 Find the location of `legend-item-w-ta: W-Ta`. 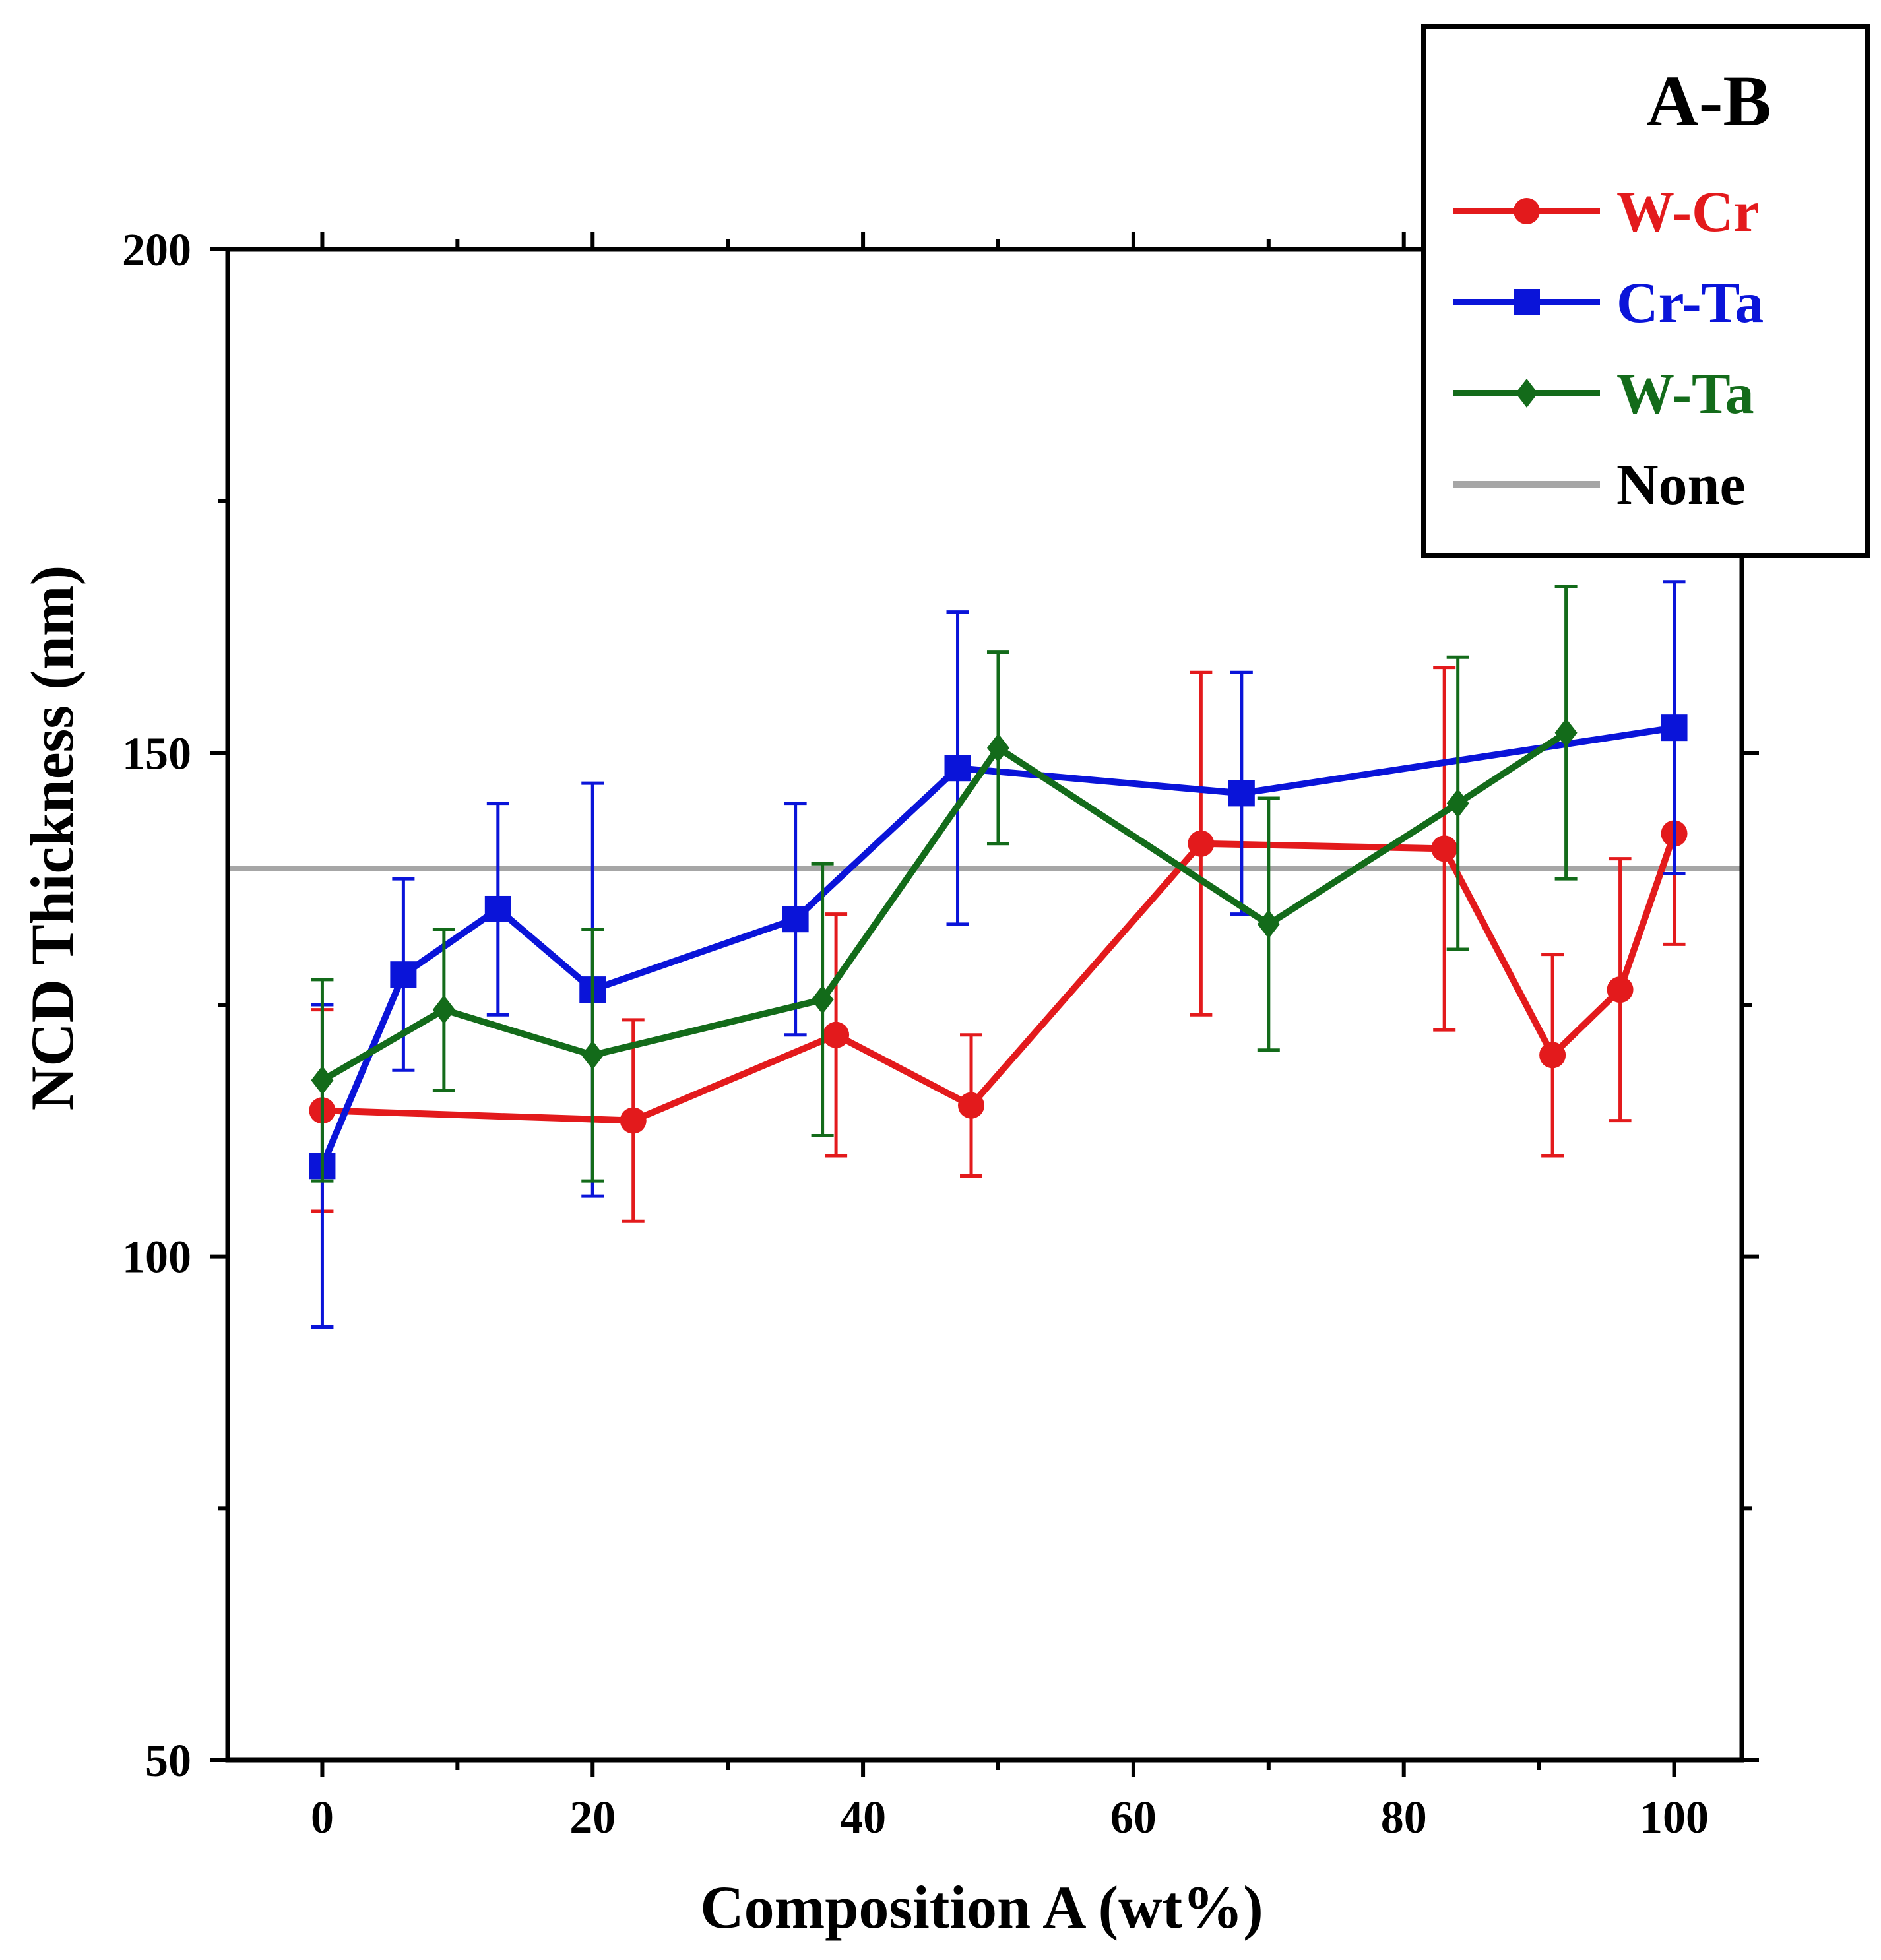

legend-item-w-ta: W-Ta is located at coordinates (1603, 394).